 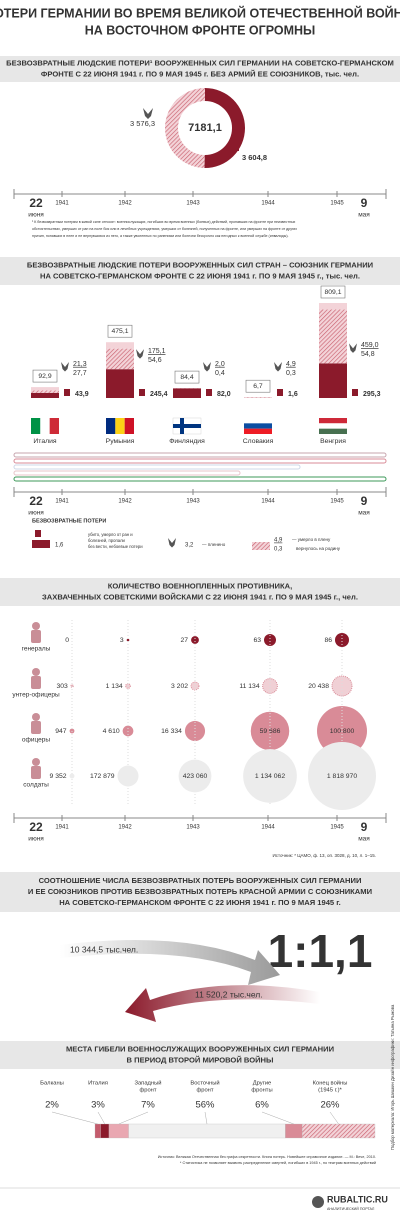 What do you see at coordinates (195, 776) in the screenshot?
I see `bubble-label: 423 060` at bounding box center [195, 776].